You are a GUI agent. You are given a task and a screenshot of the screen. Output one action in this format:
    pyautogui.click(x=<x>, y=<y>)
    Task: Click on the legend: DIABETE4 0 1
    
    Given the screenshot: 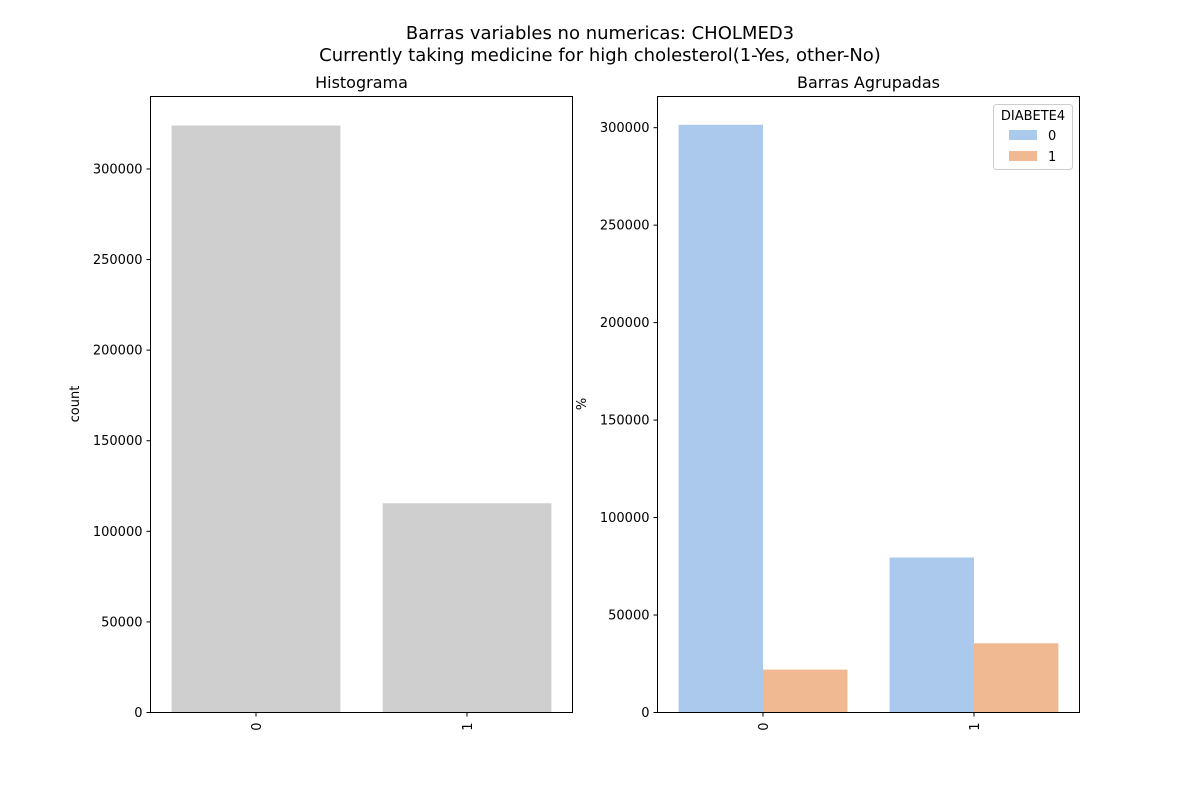 What is the action you would take?
    pyautogui.click(x=1033, y=137)
    